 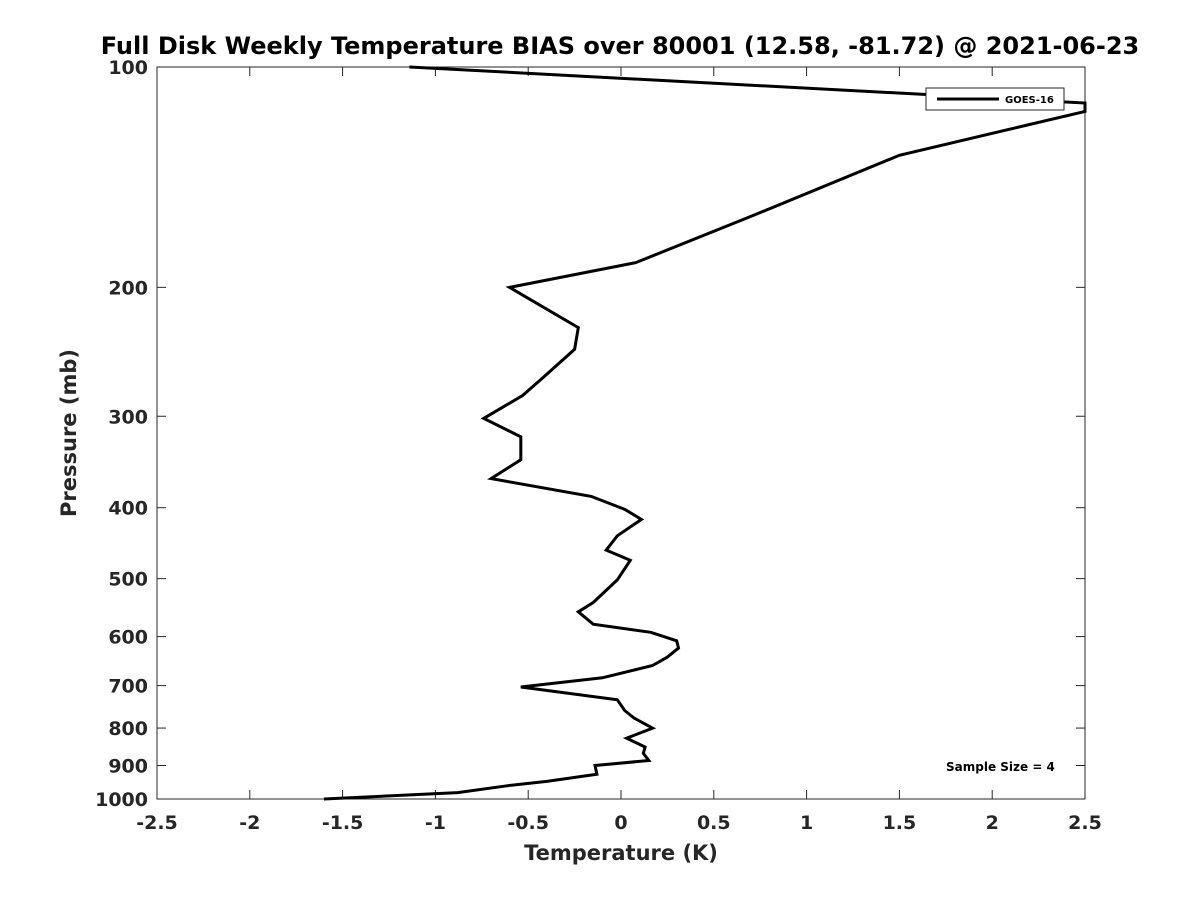 What do you see at coordinates (128, 767) in the screenshot?
I see `y-tick-label: 900` at bounding box center [128, 767].